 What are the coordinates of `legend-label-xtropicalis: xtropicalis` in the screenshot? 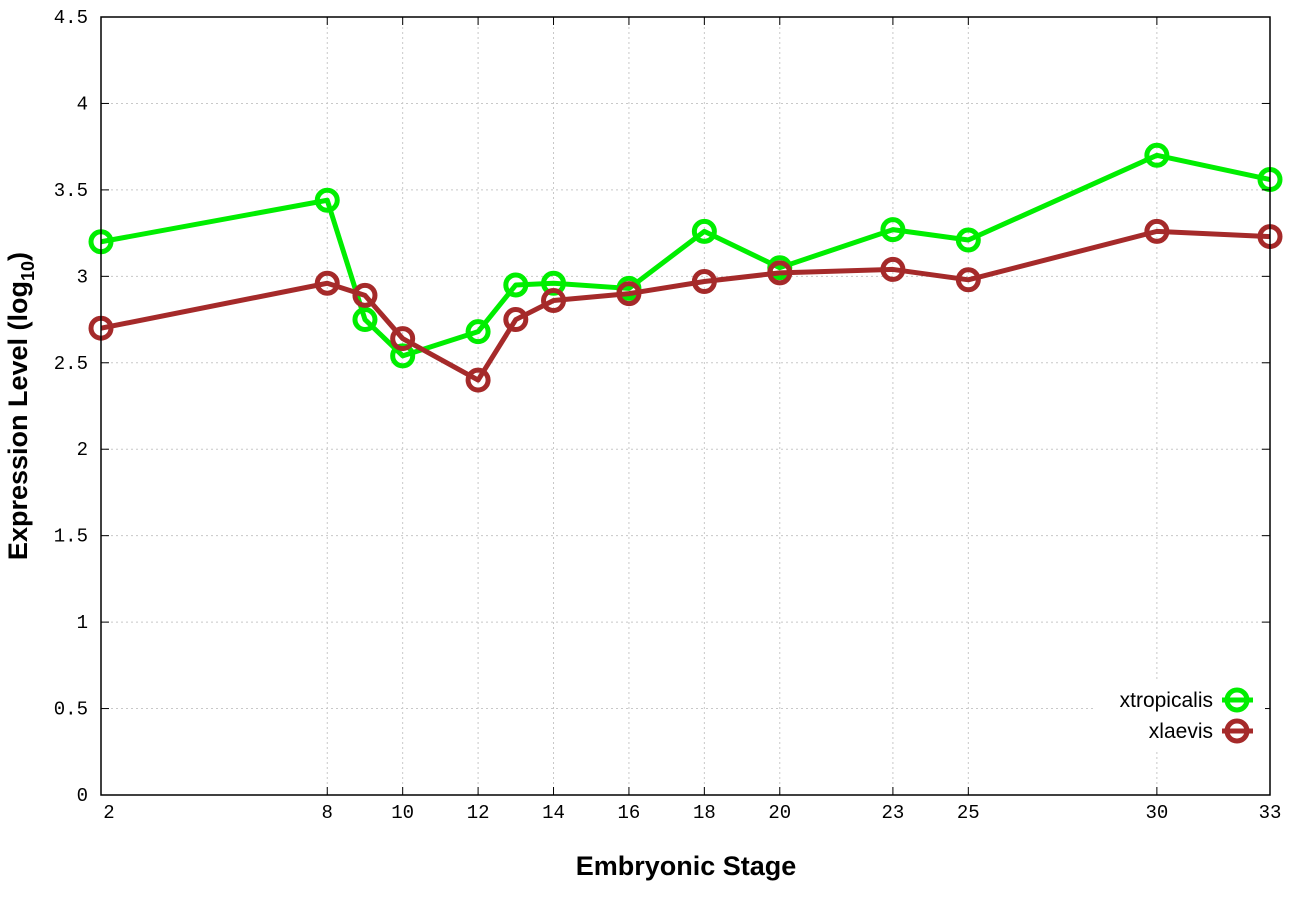 It's located at (1166, 700).